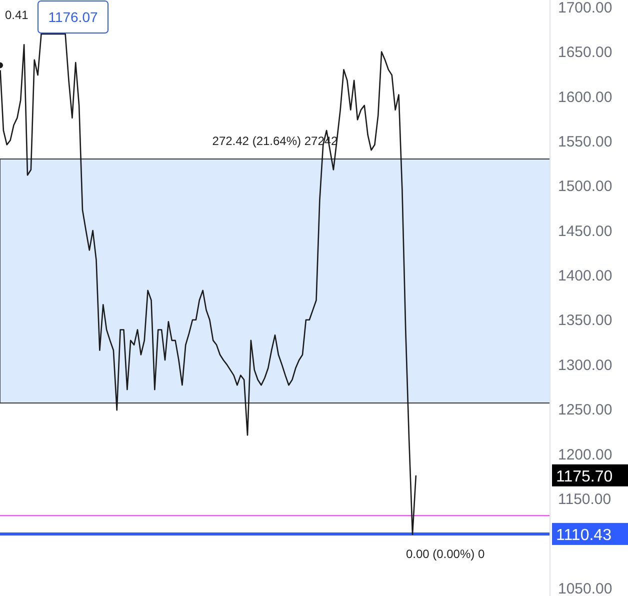 The height and width of the screenshot is (596, 628). What do you see at coordinates (17, 15) in the screenshot?
I see `annotation: 0.41` at bounding box center [17, 15].